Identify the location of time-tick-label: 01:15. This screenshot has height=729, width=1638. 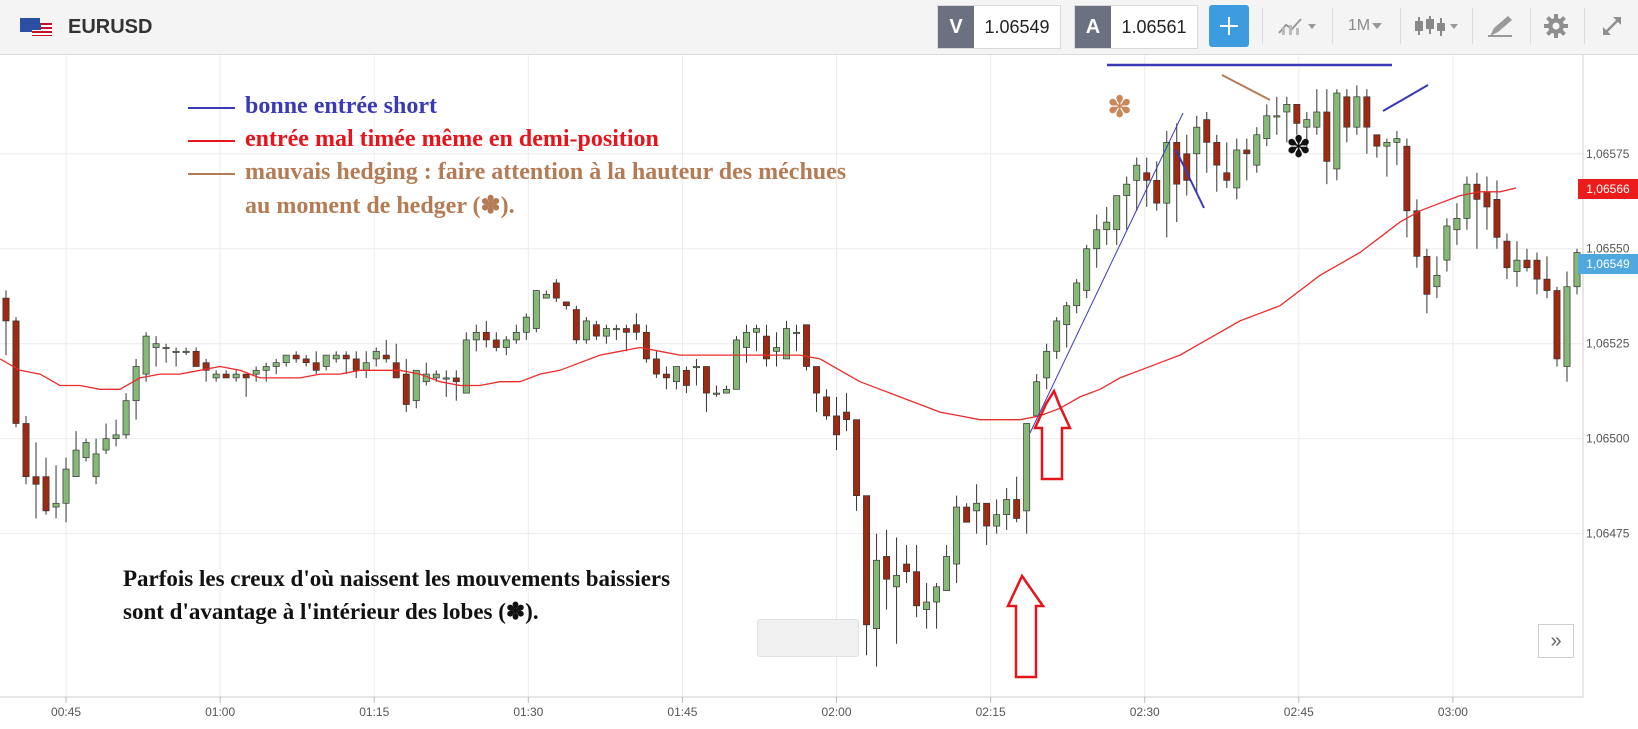
(374, 712).